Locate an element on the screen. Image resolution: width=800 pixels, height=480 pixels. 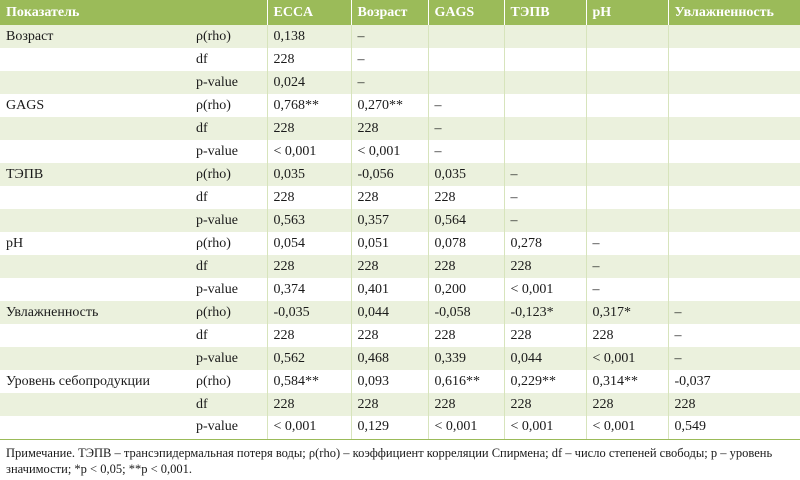
table-row: df 228 228– is located at coordinates (400, 128).